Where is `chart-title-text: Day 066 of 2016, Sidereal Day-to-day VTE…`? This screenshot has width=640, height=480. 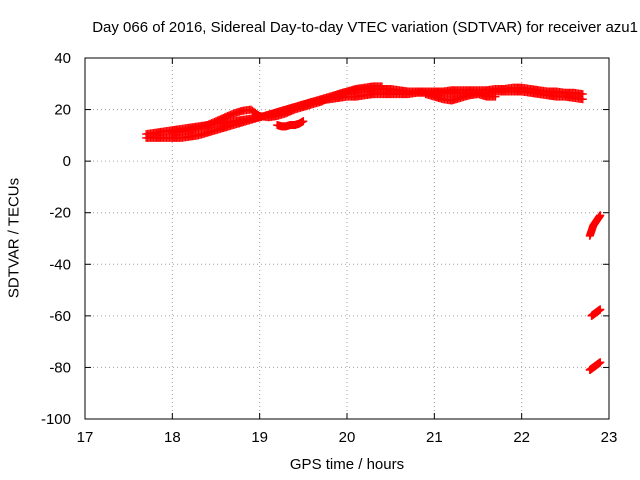 chart-title-text: Day 066 of 2016, Sidereal Day-to-day VTE… is located at coordinates (365, 27).